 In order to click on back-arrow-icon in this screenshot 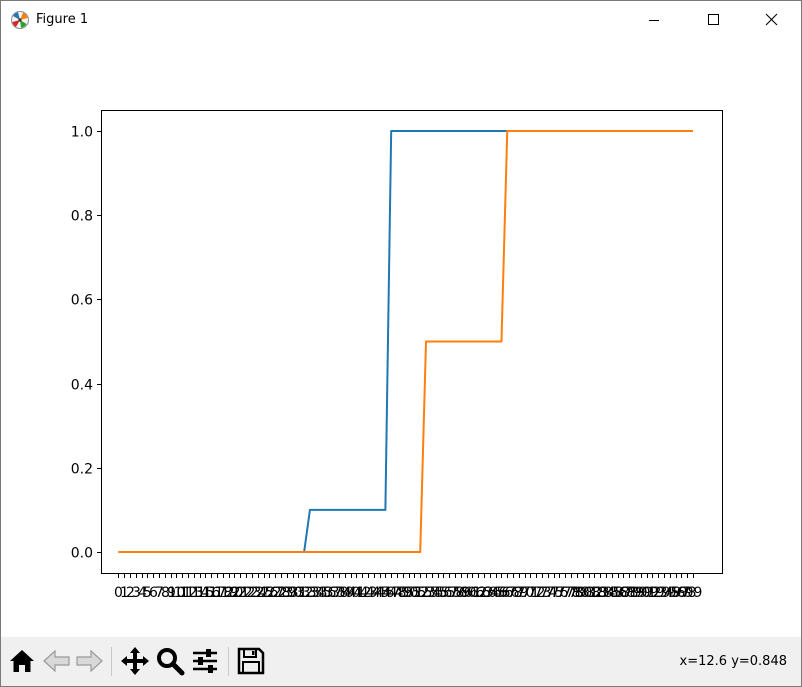, I will do `click(56, 661)`.